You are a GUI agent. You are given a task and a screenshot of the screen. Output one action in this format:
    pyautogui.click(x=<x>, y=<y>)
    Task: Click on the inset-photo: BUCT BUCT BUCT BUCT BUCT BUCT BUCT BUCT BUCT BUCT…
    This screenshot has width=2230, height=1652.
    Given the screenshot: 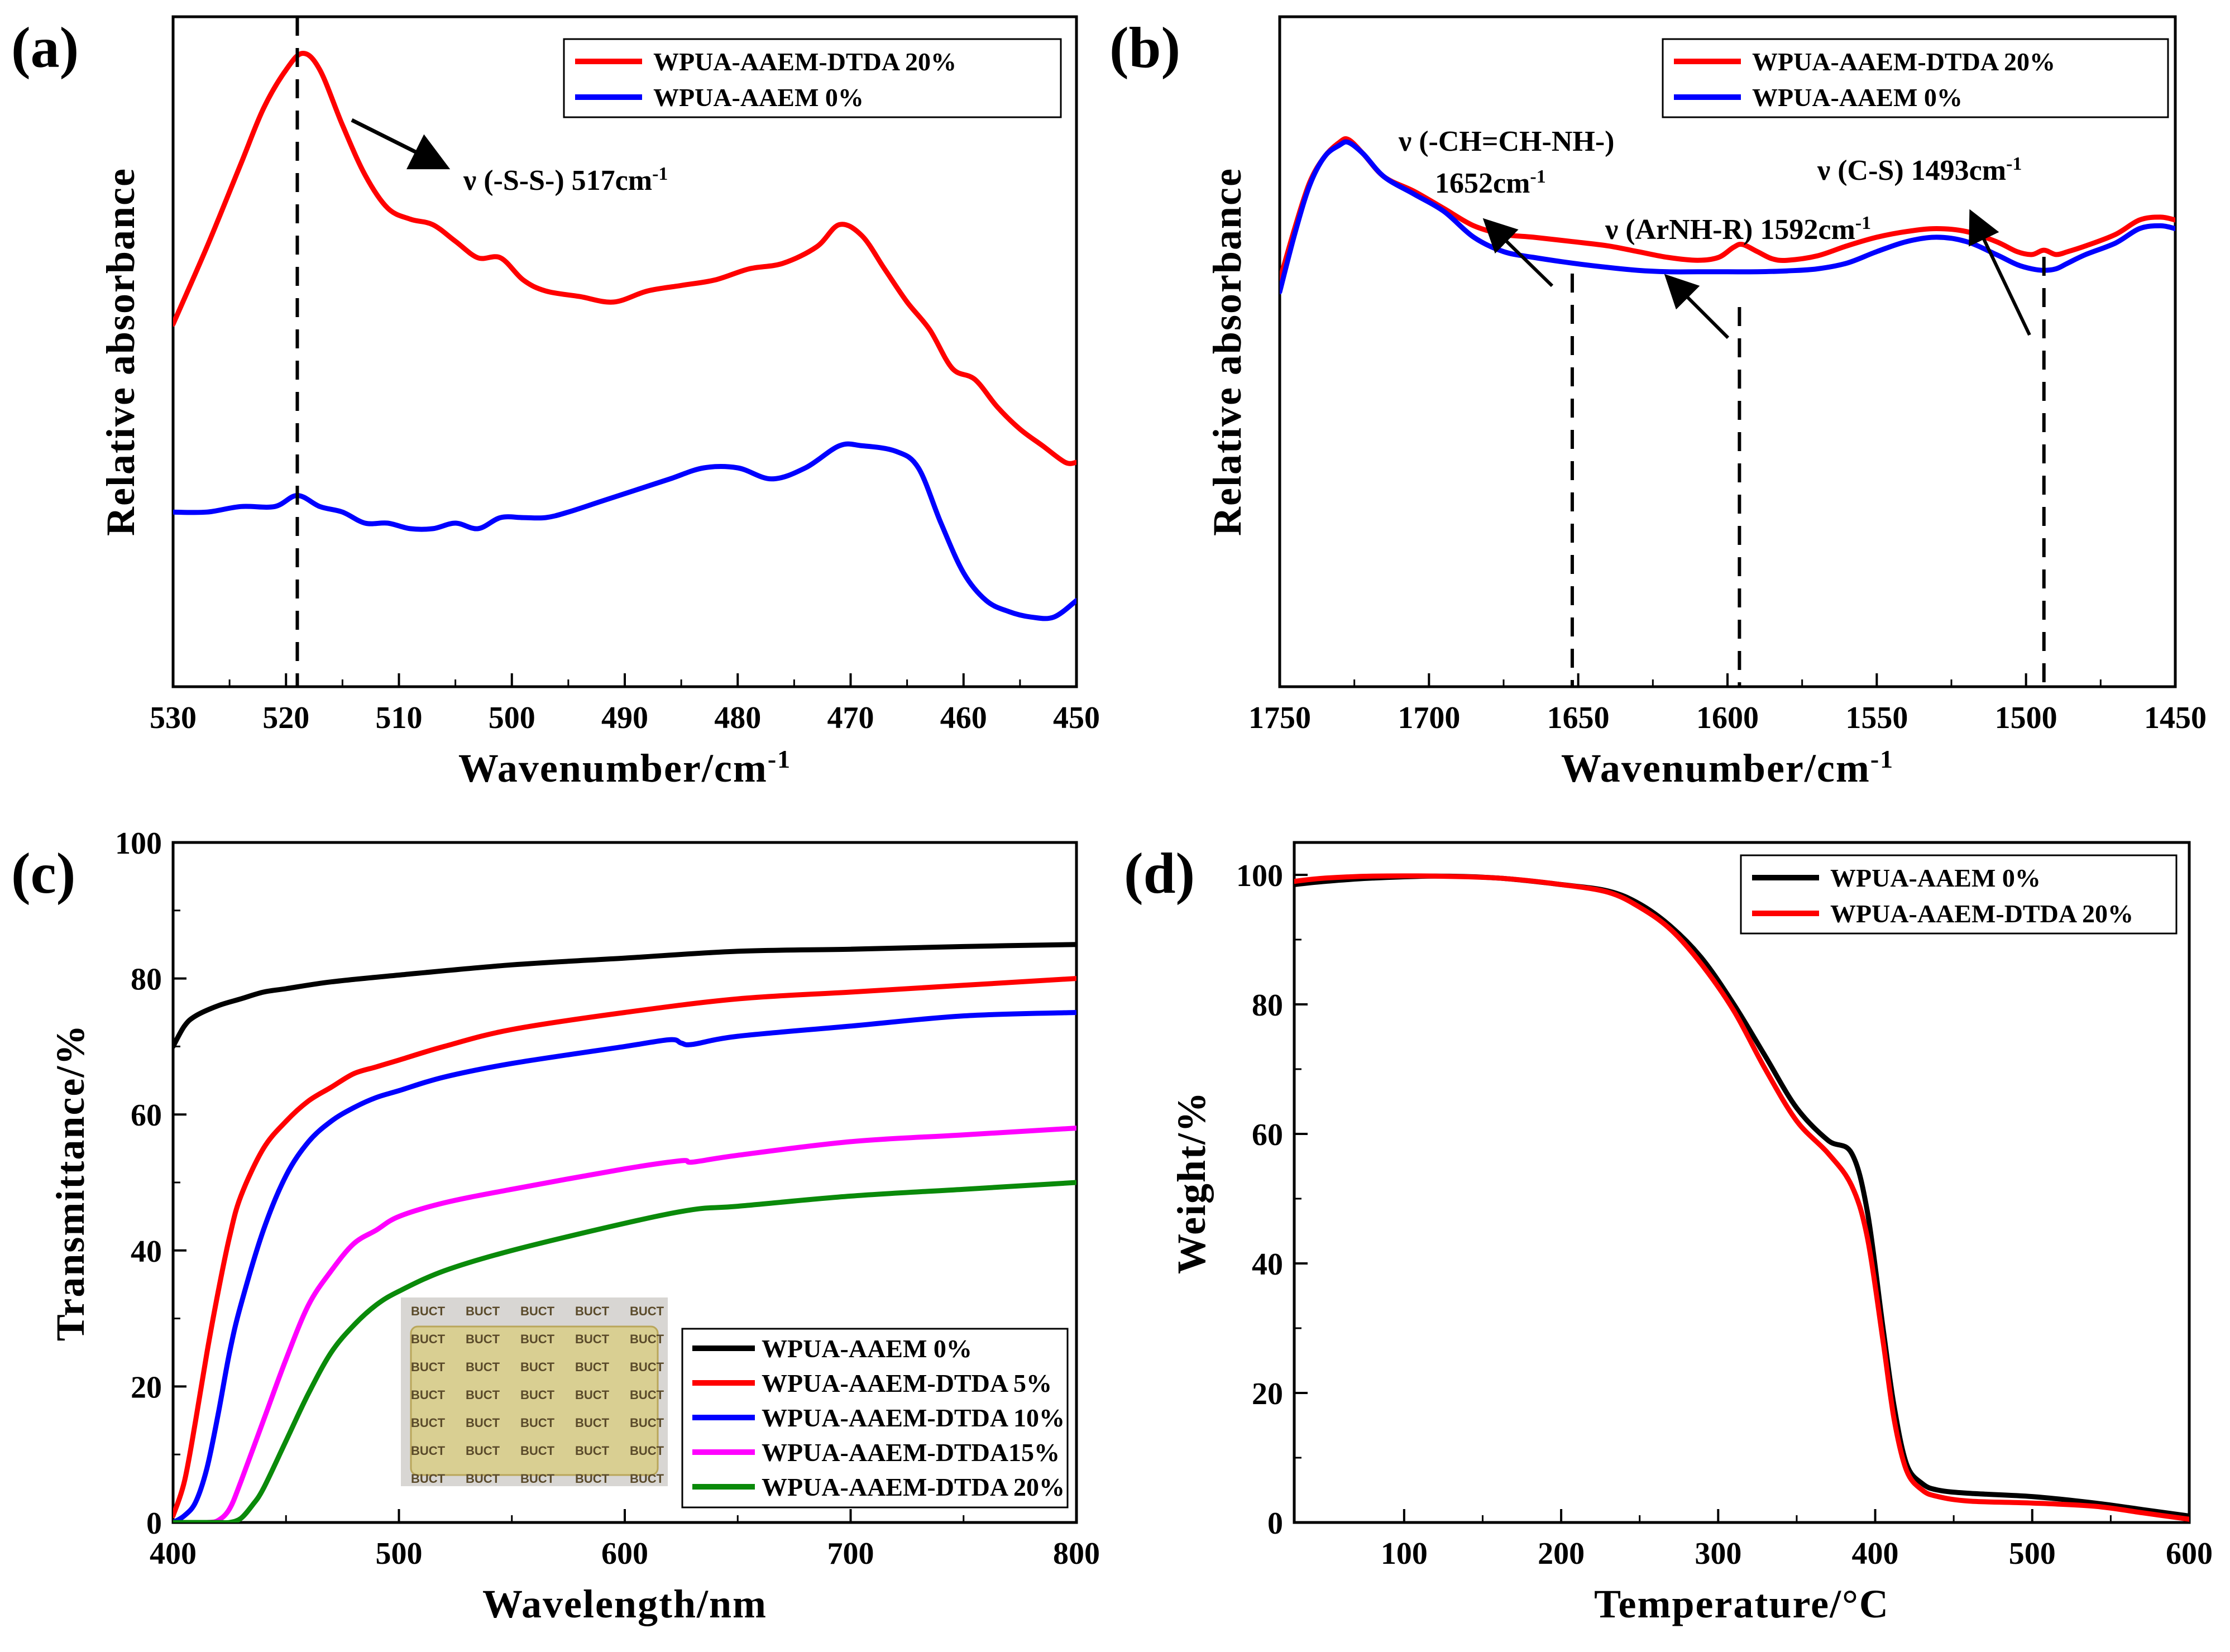 What is the action you would take?
    pyautogui.click(x=534, y=1391)
    